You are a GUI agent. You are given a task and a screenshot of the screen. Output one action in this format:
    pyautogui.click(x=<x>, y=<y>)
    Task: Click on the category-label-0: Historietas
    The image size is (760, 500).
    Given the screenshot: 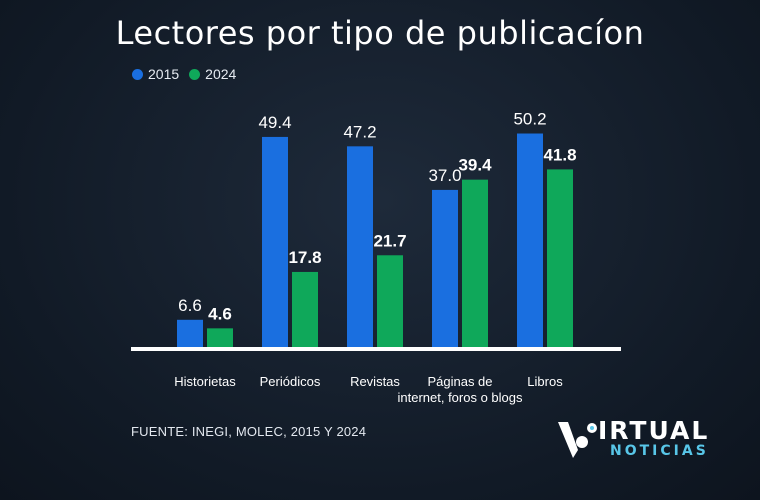 What is the action you would take?
    pyautogui.click(x=205, y=381)
    